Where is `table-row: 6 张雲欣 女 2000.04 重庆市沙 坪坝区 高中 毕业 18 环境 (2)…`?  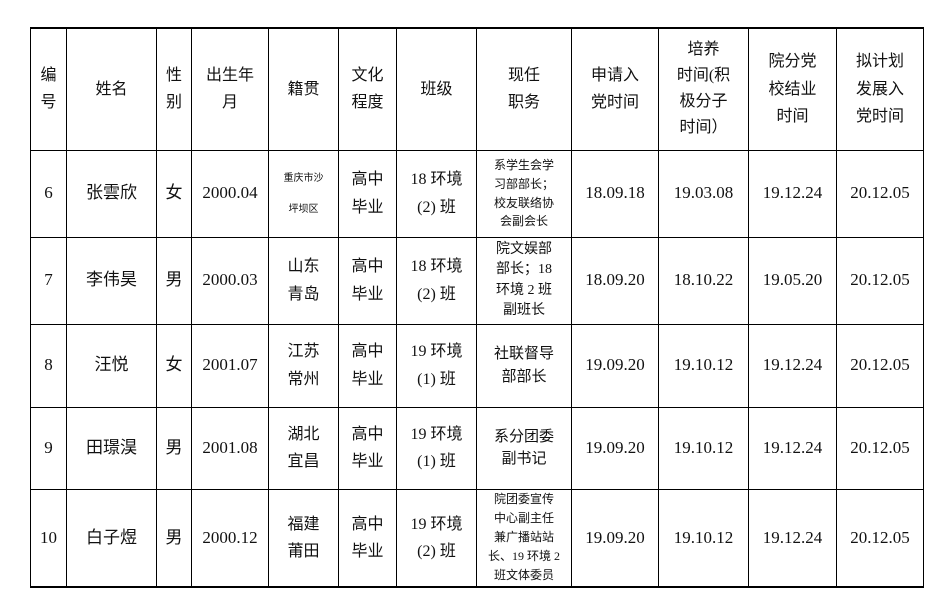
table-row: 6 张雲欣 女 2000.04 重庆市沙 坪坝区 高中 毕业 18 环境 (2)… is located at coordinates (477, 193).